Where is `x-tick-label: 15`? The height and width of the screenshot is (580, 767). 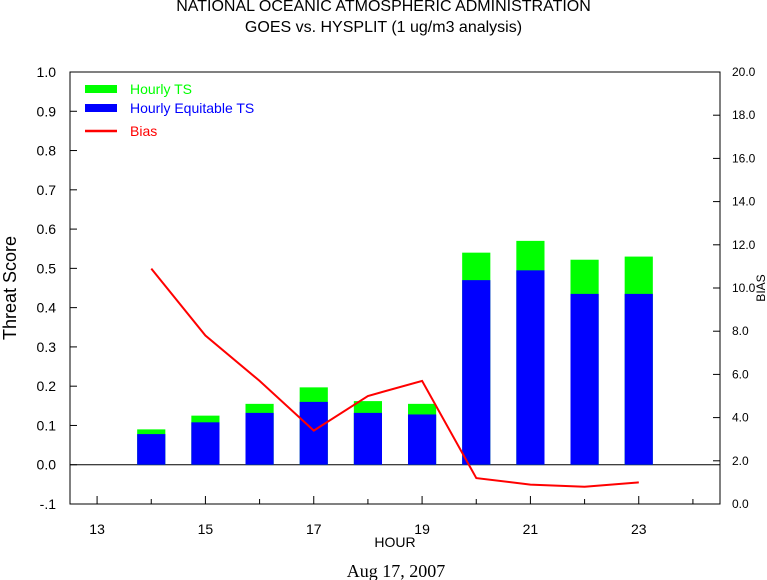 x-tick-label: 15 is located at coordinates (206, 529).